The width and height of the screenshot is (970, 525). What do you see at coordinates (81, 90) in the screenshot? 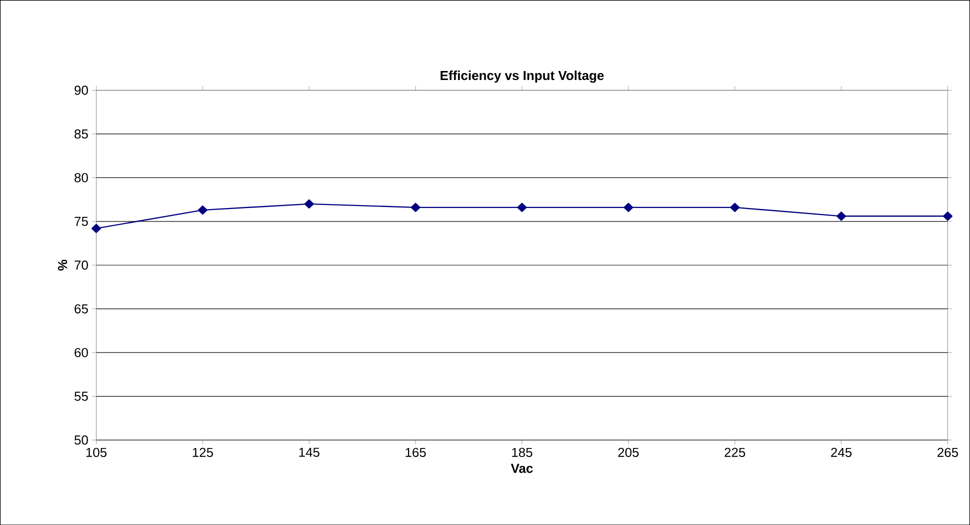
I see `y-tick-label: 90` at bounding box center [81, 90].